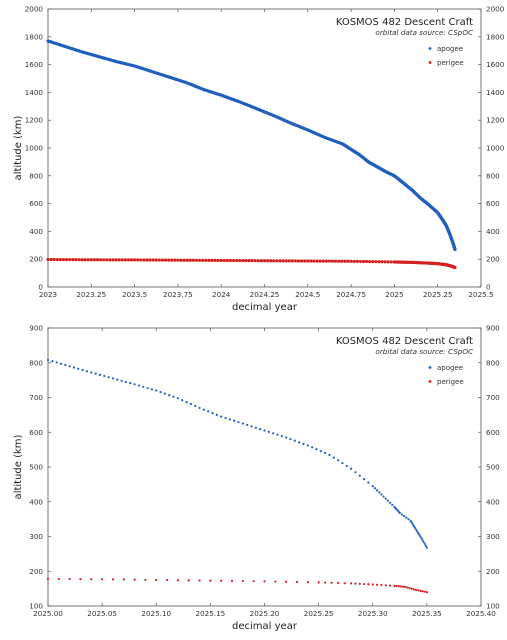 The image size is (507, 640). I want to click on y-tick-label-right: 200, so click(493, 571).